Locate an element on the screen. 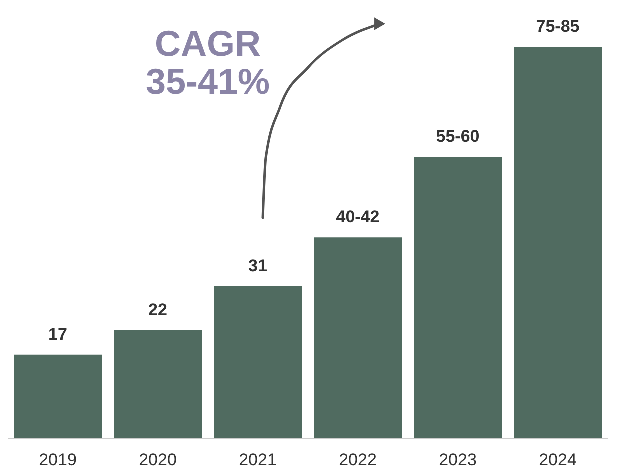 This screenshot has width=617, height=474. x-tick-label: 2023 is located at coordinates (458, 460).